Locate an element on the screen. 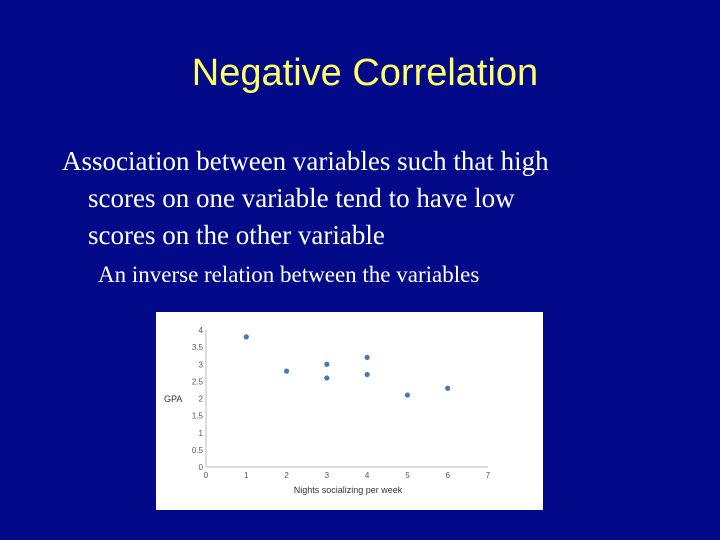  x-tick-label: 1 is located at coordinates (246, 475).